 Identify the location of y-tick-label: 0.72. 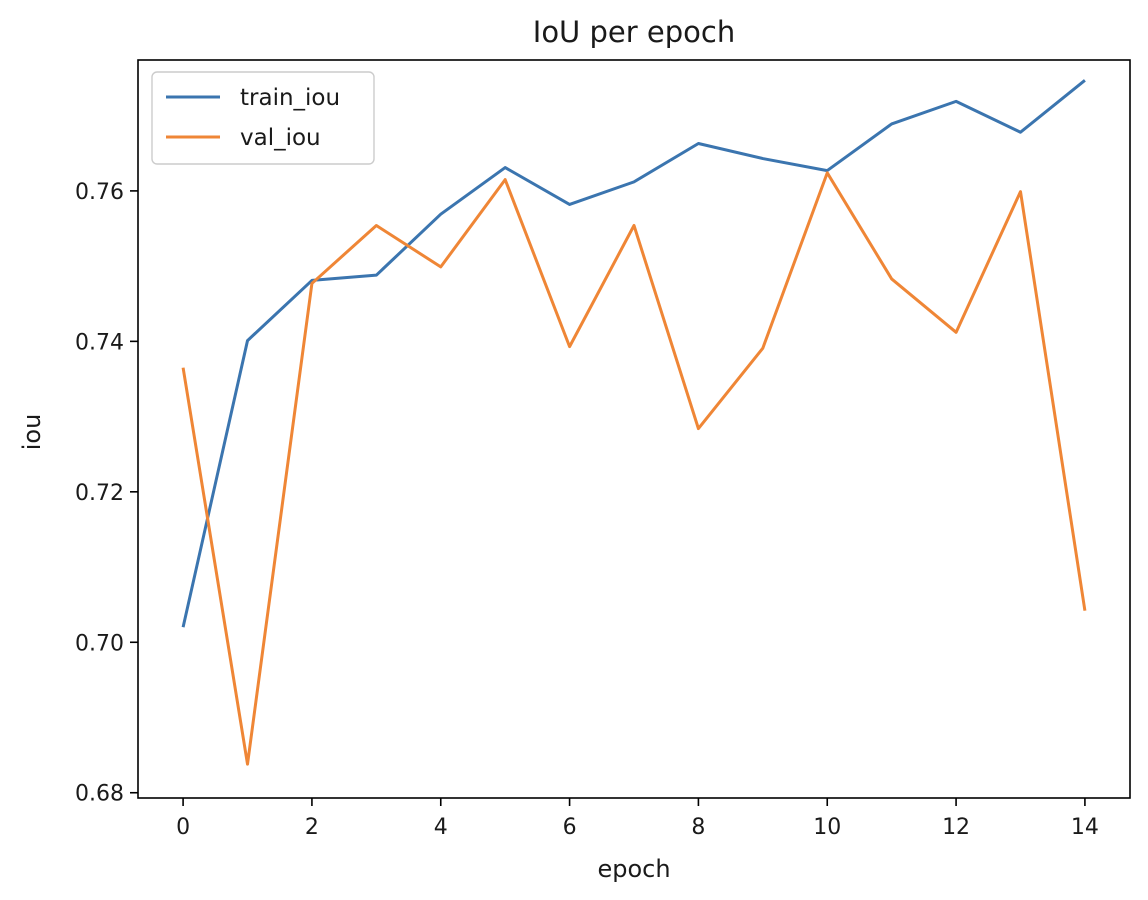
(99, 493).